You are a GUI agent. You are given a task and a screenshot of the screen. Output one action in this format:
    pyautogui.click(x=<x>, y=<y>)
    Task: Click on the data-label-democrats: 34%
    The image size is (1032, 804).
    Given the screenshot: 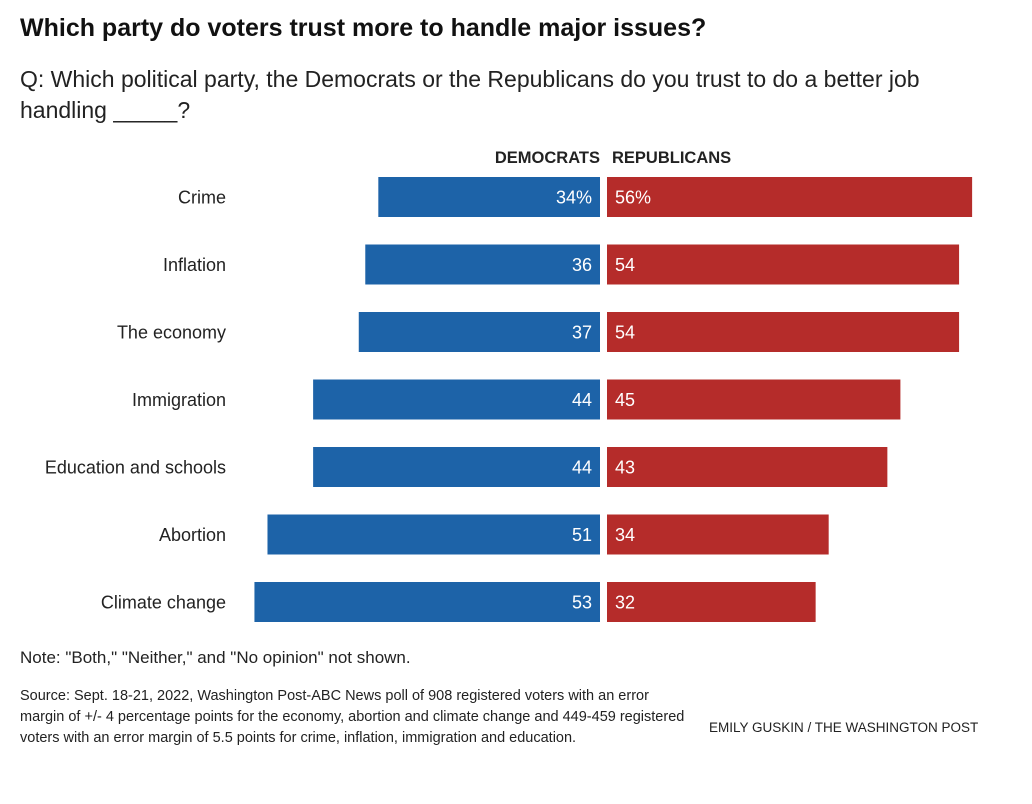 What is the action you would take?
    pyautogui.click(x=574, y=198)
    